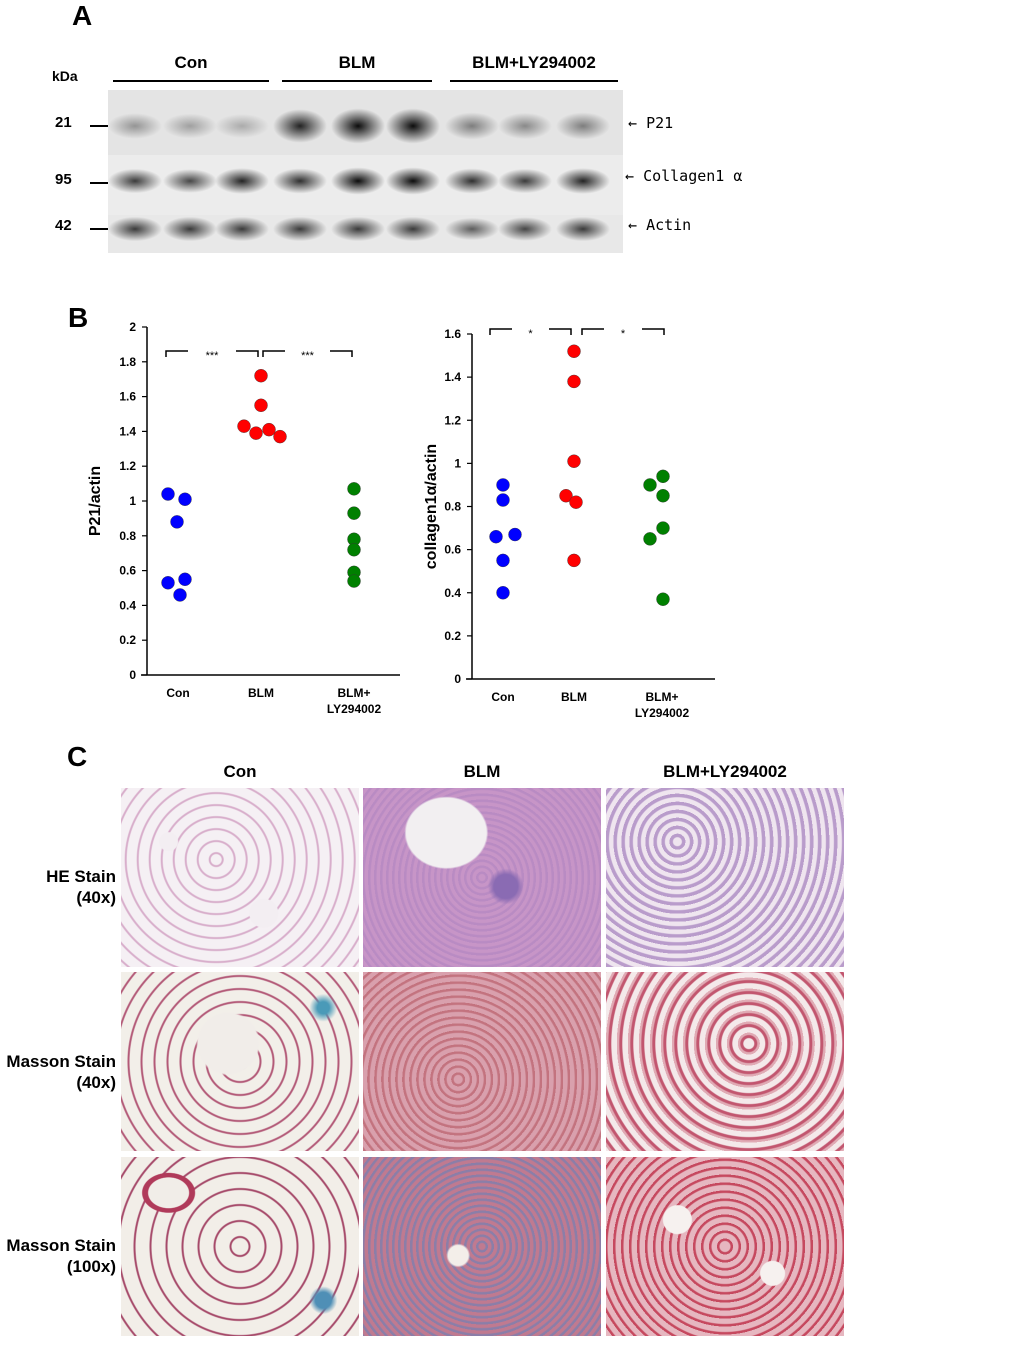 The width and height of the screenshot is (1020, 1347). What do you see at coordinates (534, 62) in the screenshot?
I see `group-label-ly: BLM+LY294002` at bounding box center [534, 62].